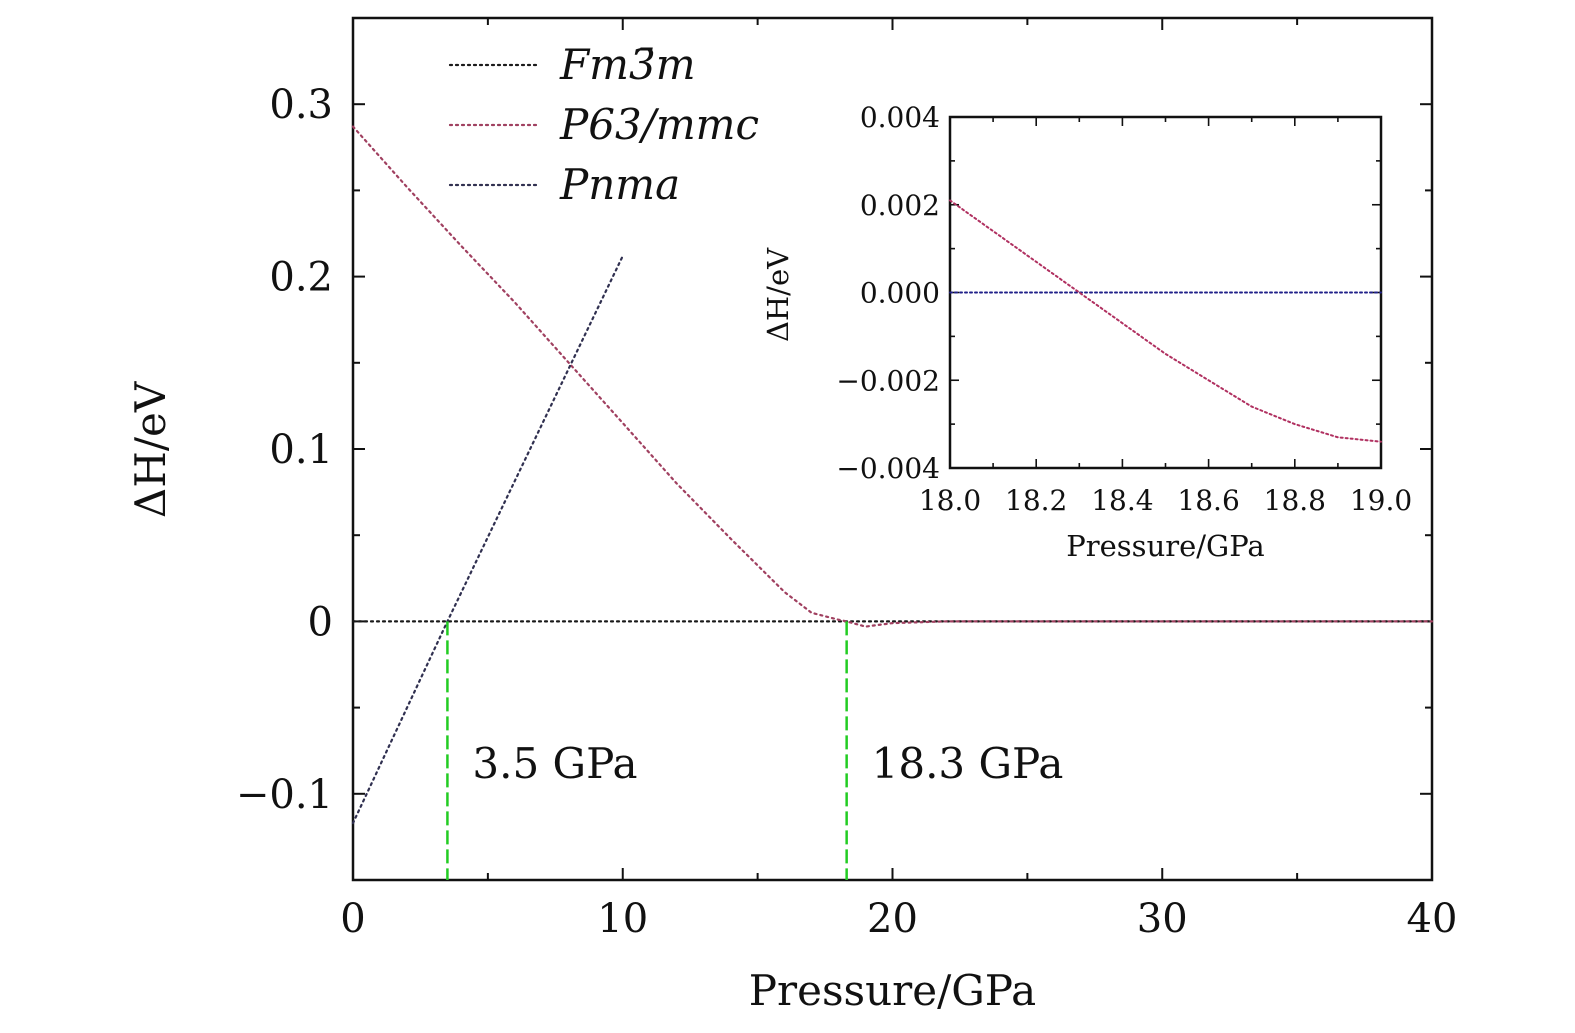 This screenshot has height=1033, width=1575. What do you see at coordinates (622, 919) in the screenshot?
I see `x-tick-label: 10` at bounding box center [622, 919].